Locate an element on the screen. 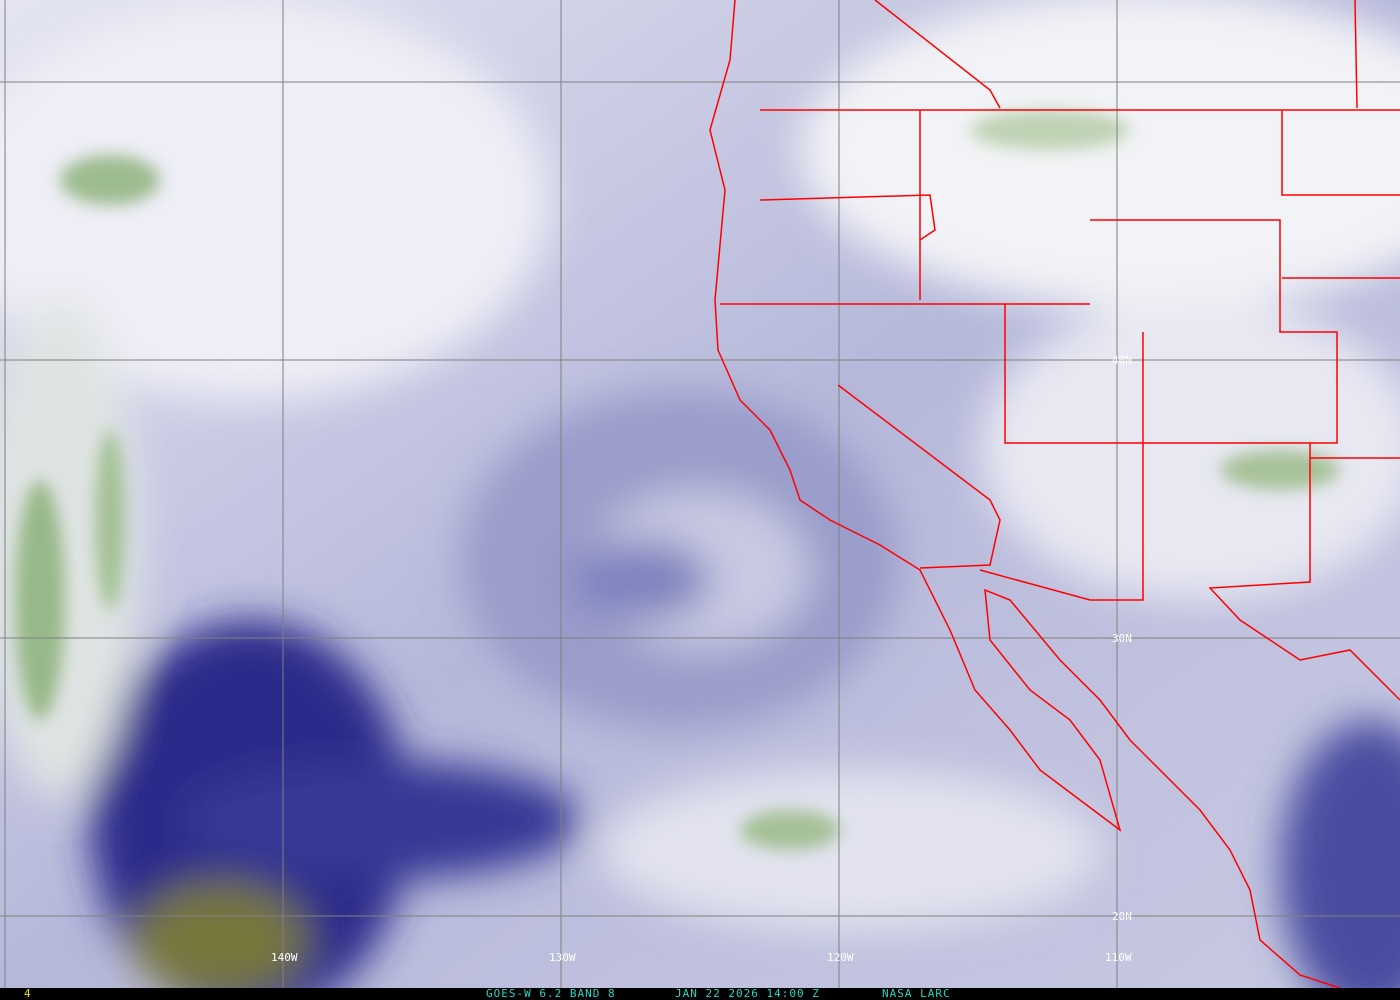 This screenshot has width=1400, height=1000. satellite-band-label: GOES-W 6.2 BAND 8 is located at coordinates (551, 993).